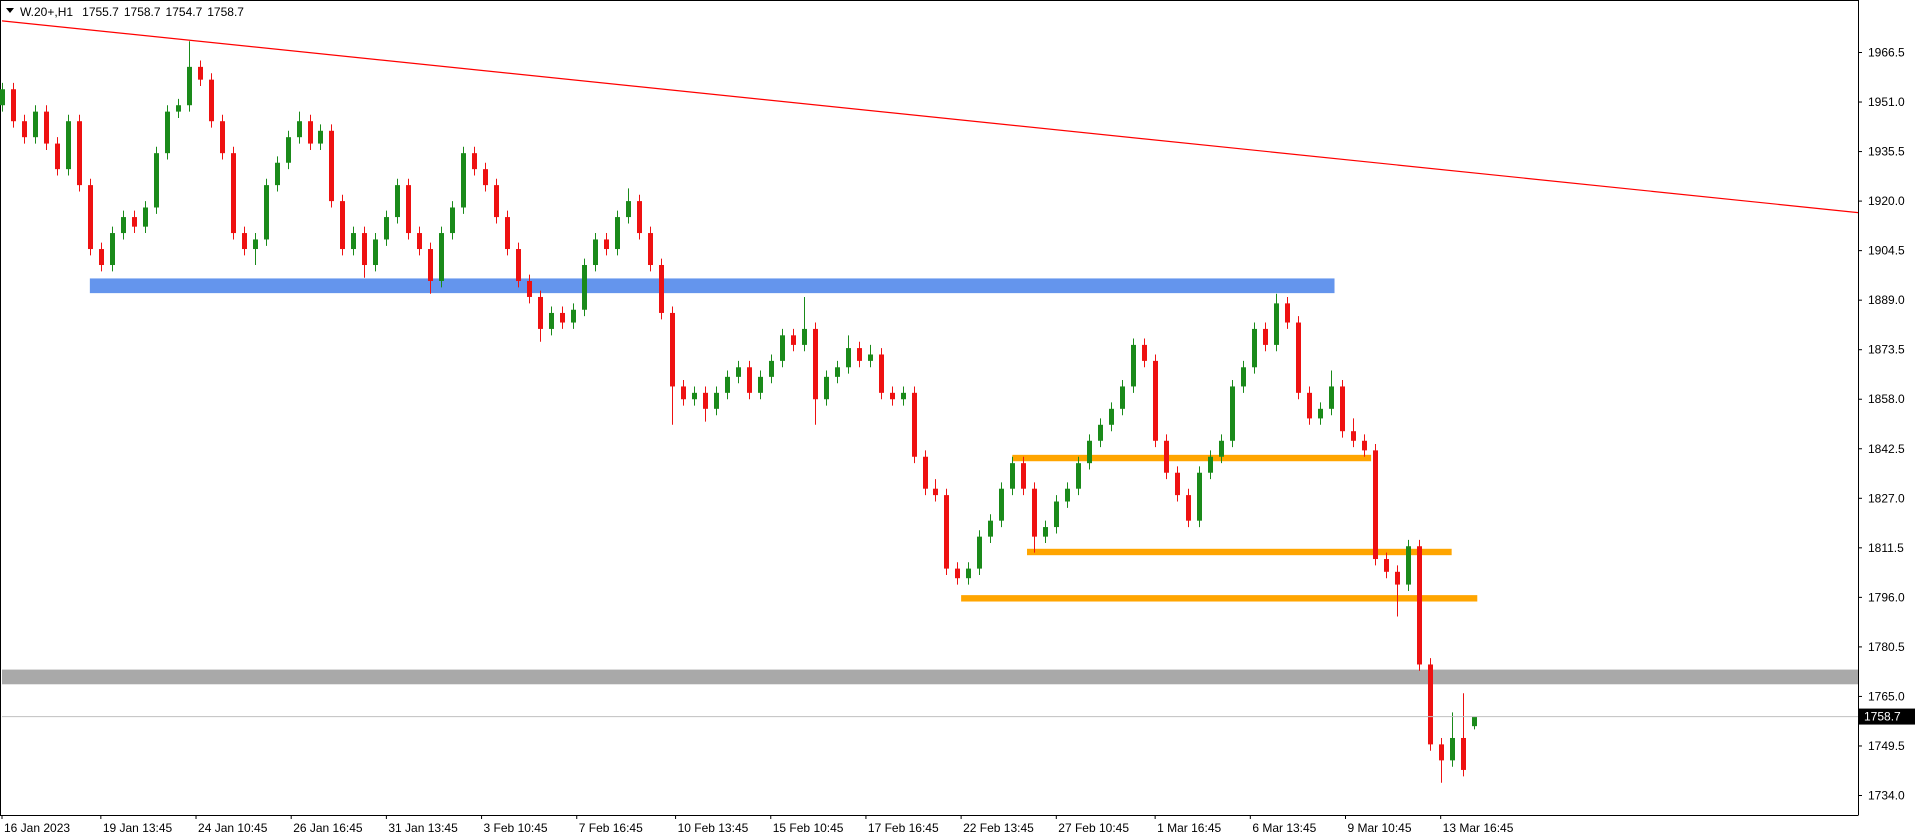  What do you see at coordinates (1886, 350) in the screenshot?
I see `y-tick-label: 1873.5` at bounding box center [1886, 350].